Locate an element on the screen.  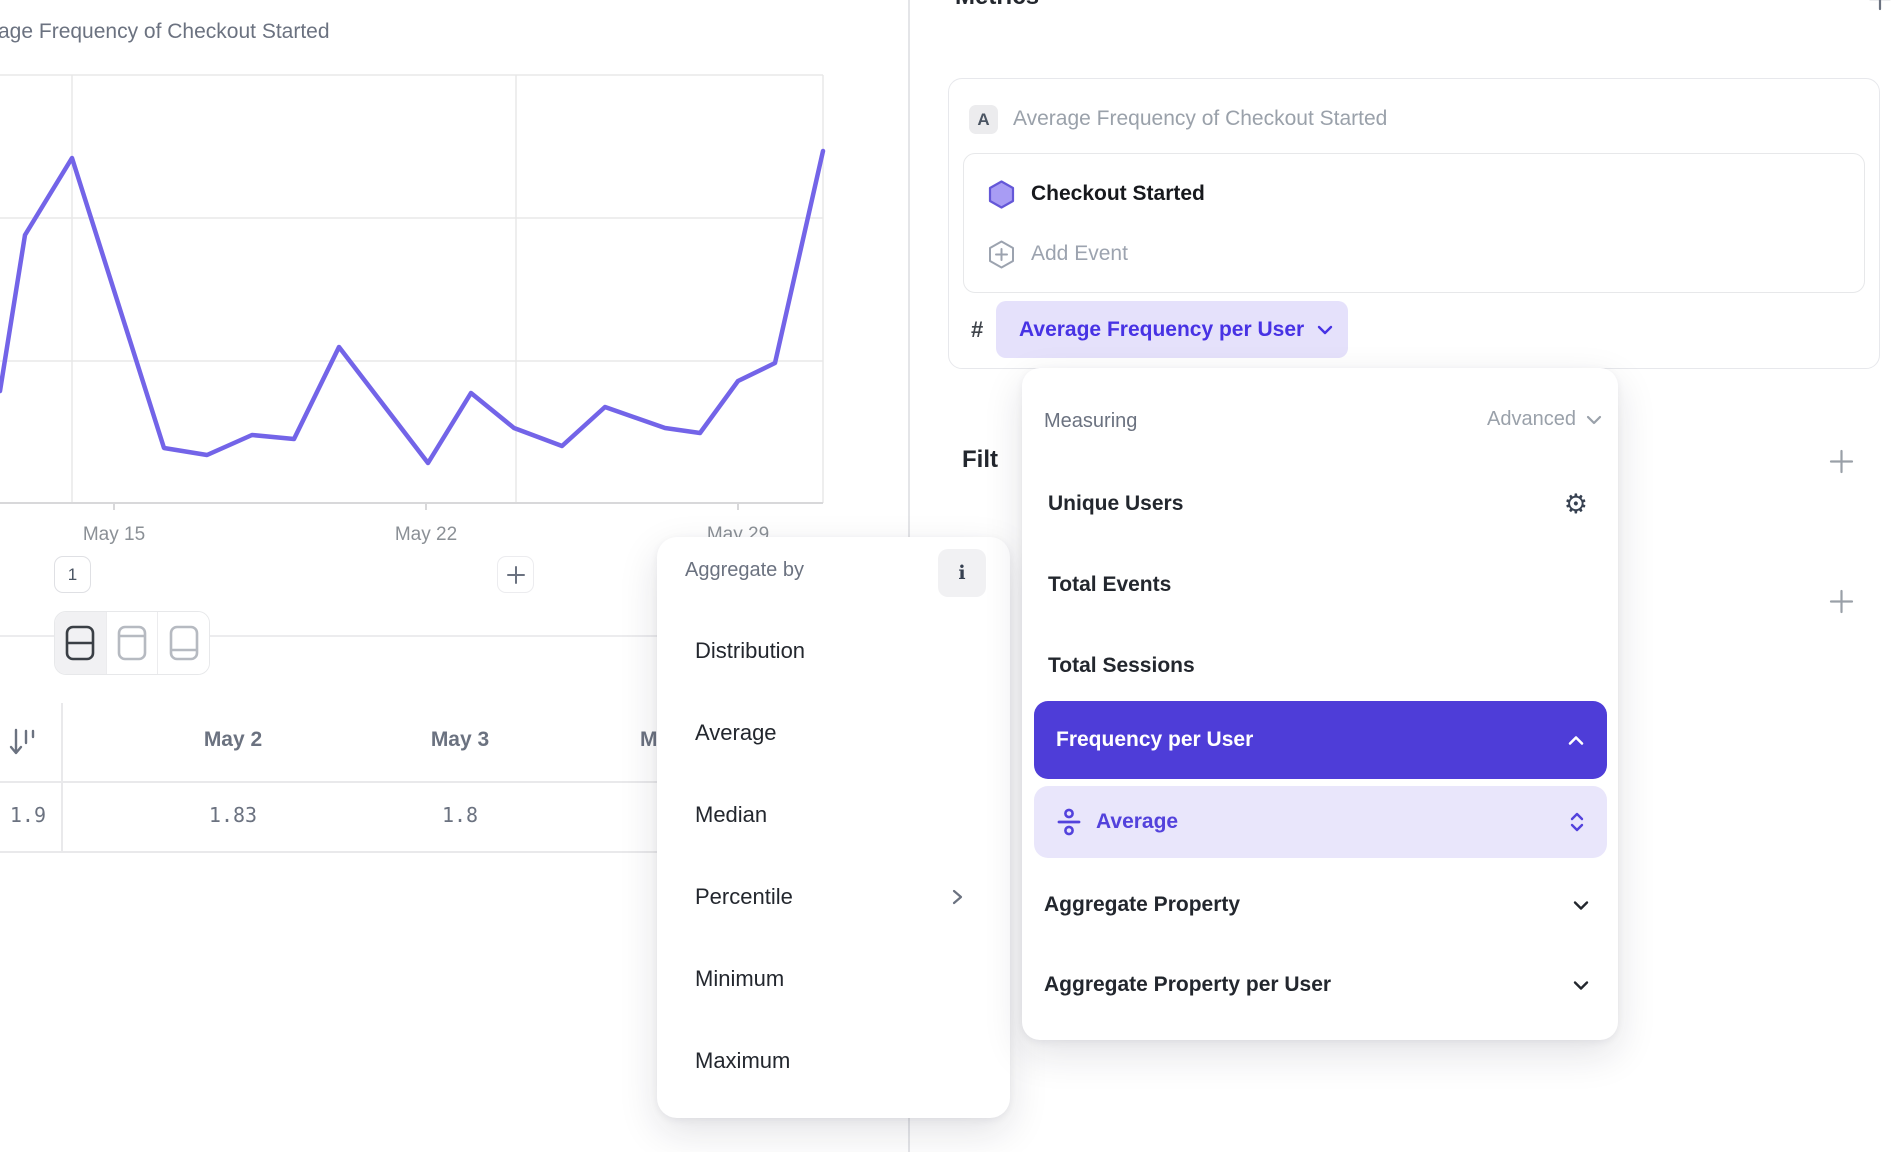
add-breakdown-icon is located at coordinates (1841, 601).